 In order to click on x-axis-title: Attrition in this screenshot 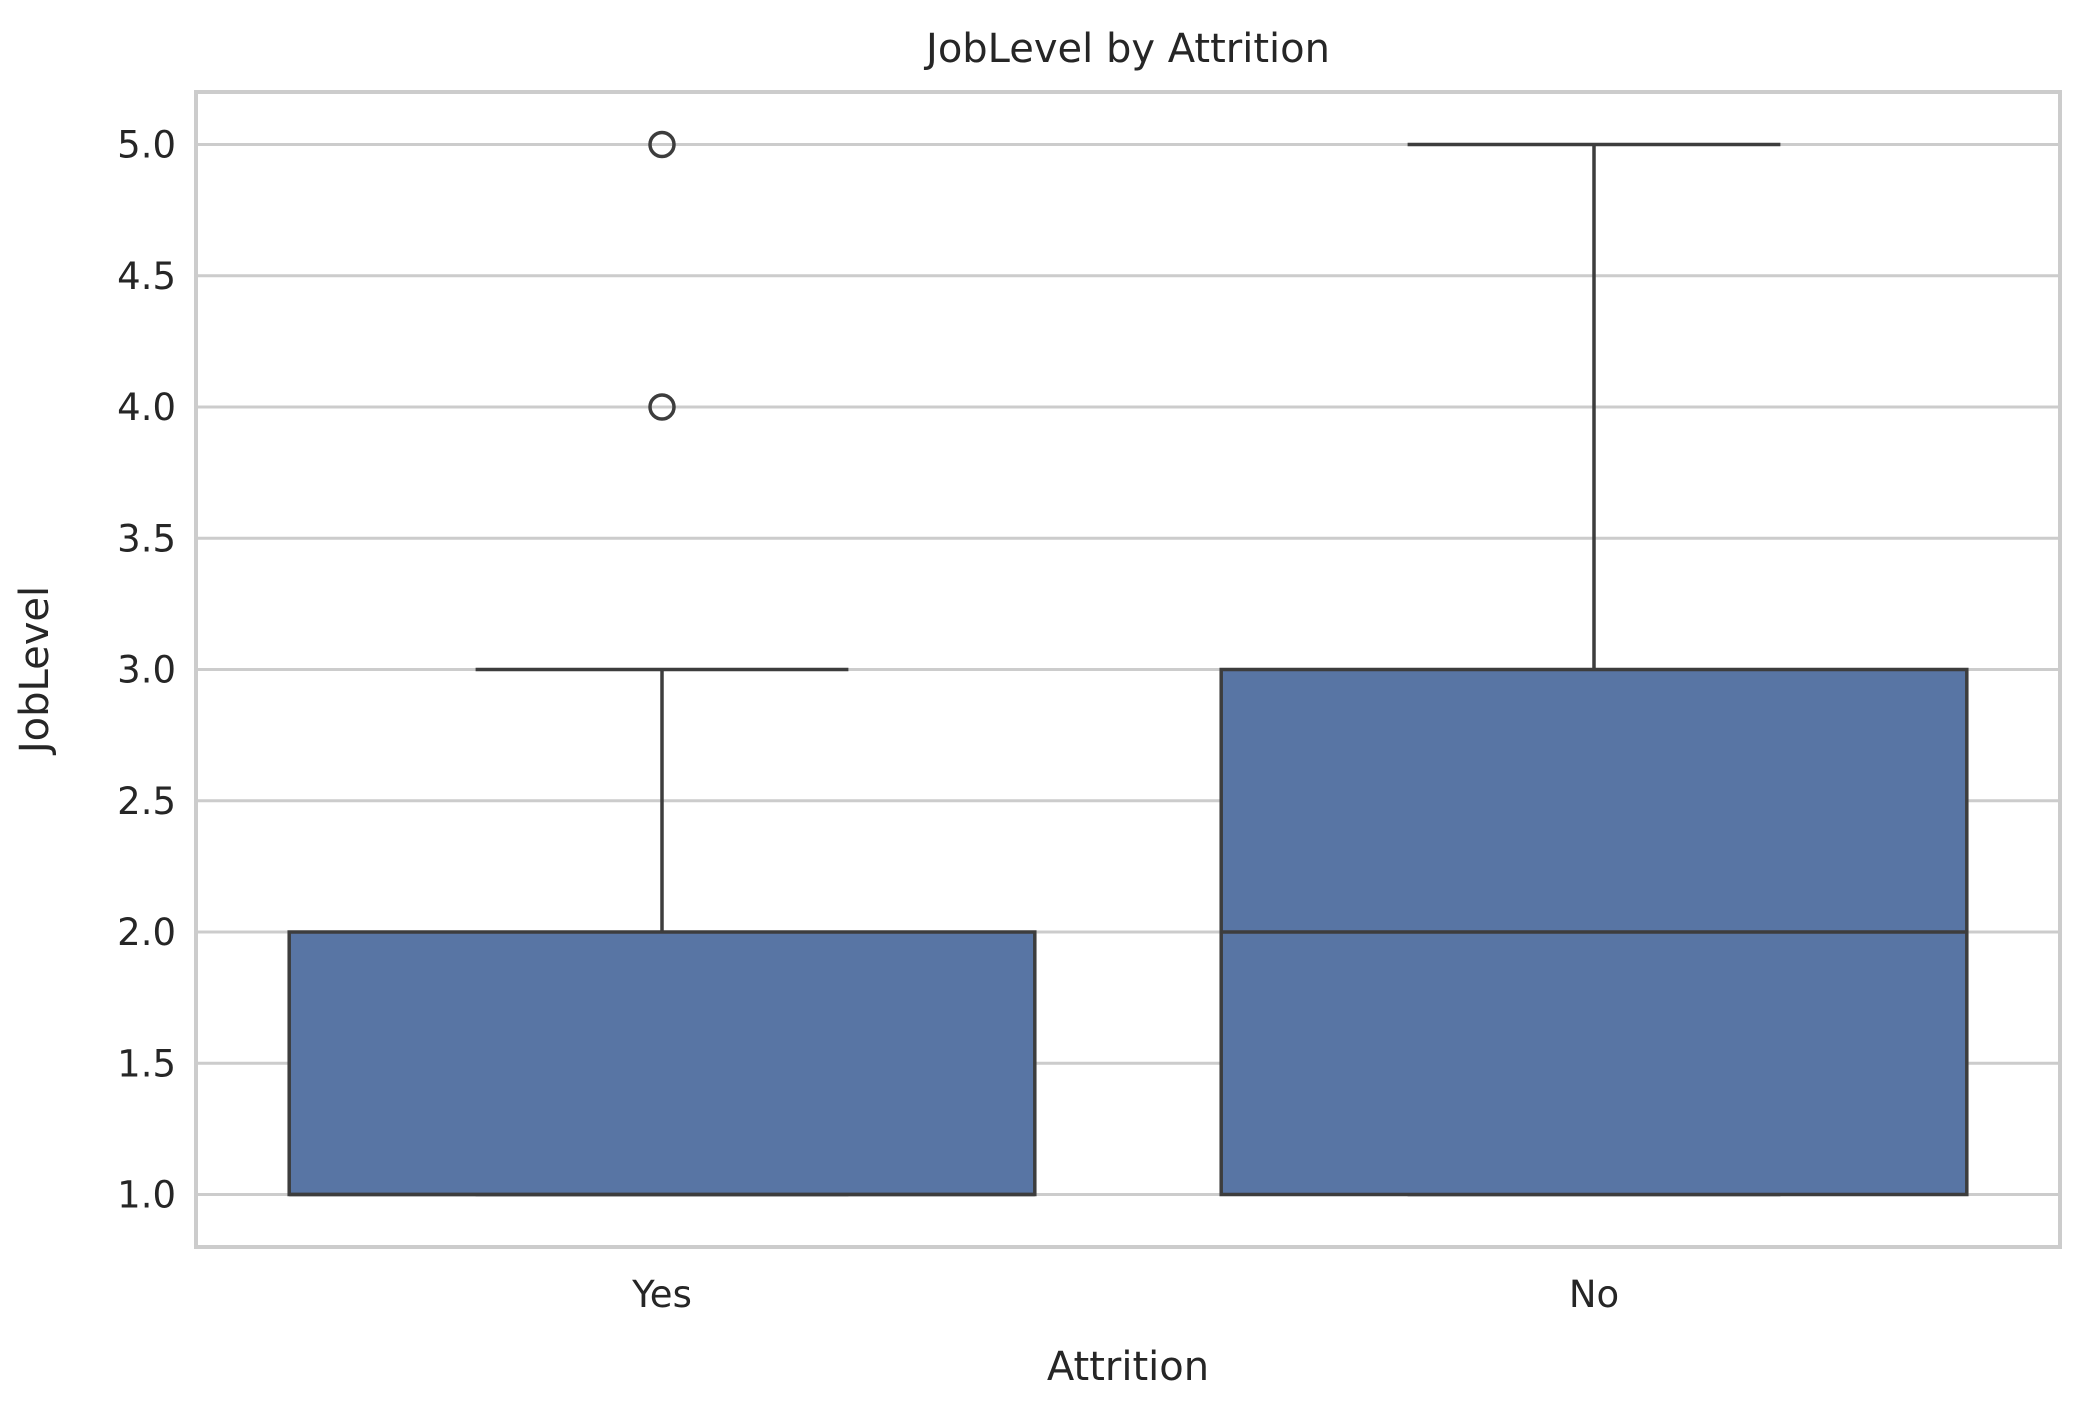, I will do `click(1128, 1367)`.